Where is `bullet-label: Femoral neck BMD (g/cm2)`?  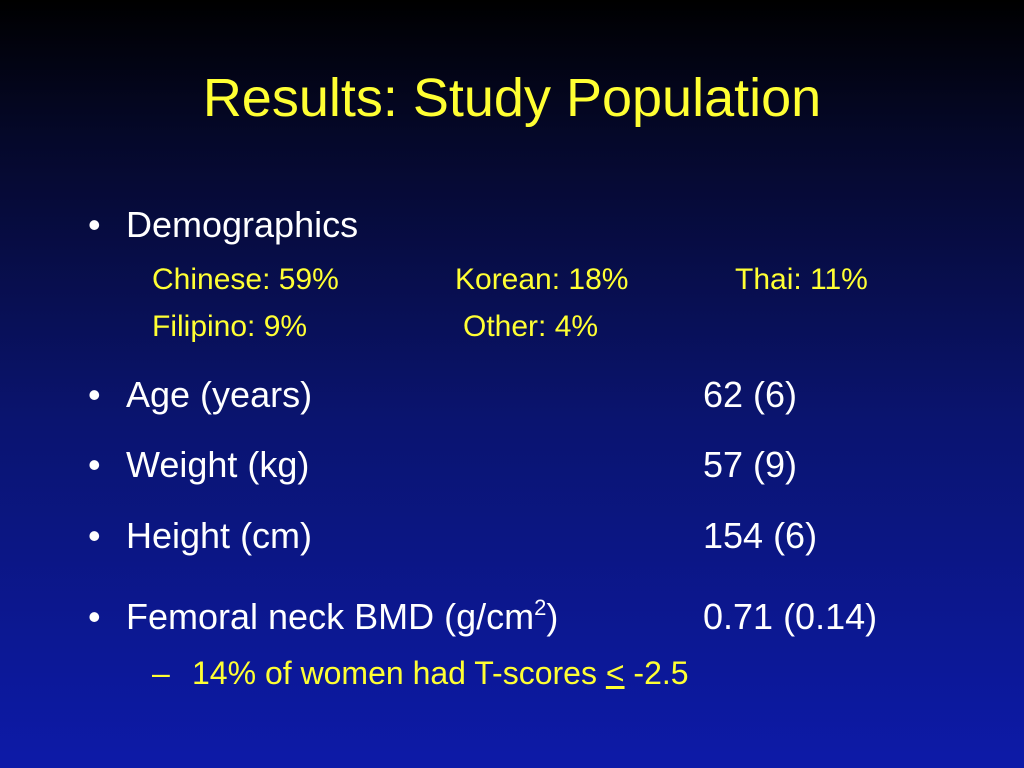 bullet-label: Femoral neck BMD (g/cm2) is located at coordinates (342, 617).